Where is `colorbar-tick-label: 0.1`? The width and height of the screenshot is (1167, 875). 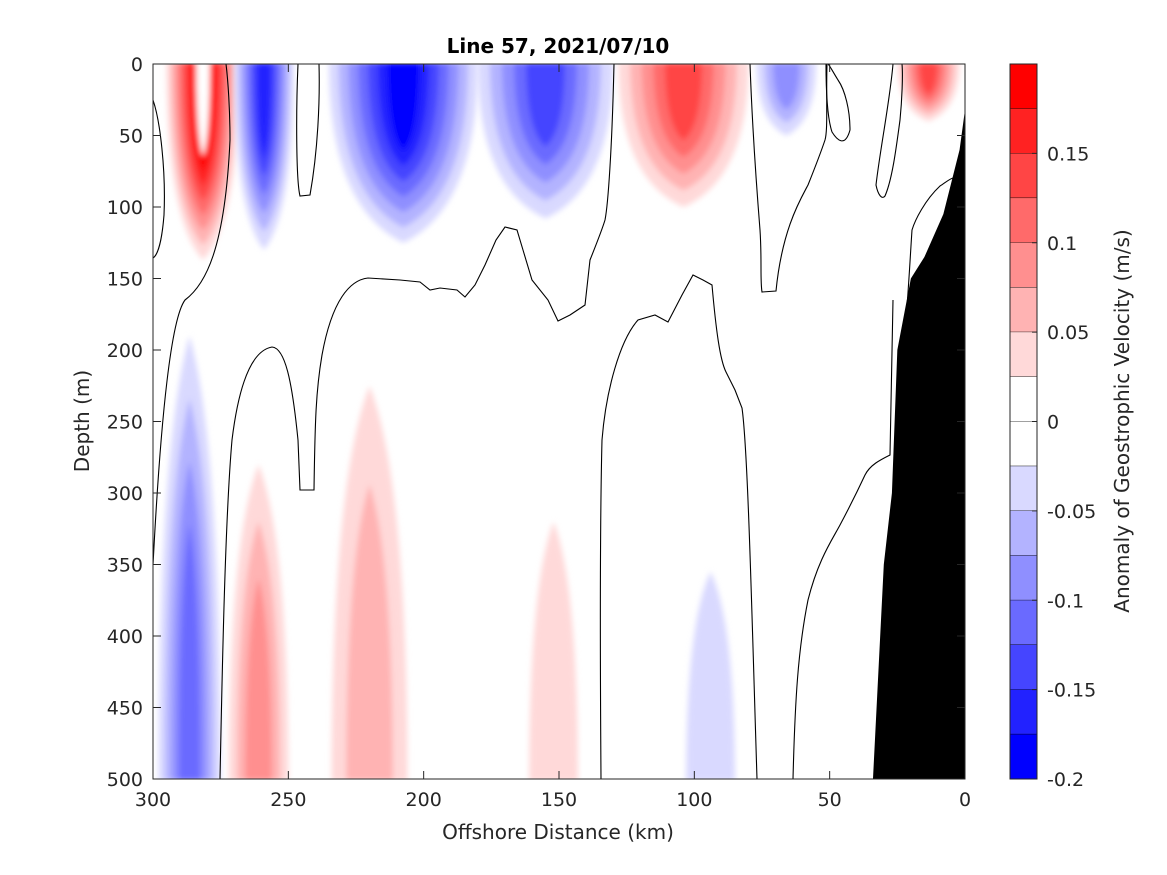 colorbar-tick-label: 0.1 is located at coordinates (1062, 244).